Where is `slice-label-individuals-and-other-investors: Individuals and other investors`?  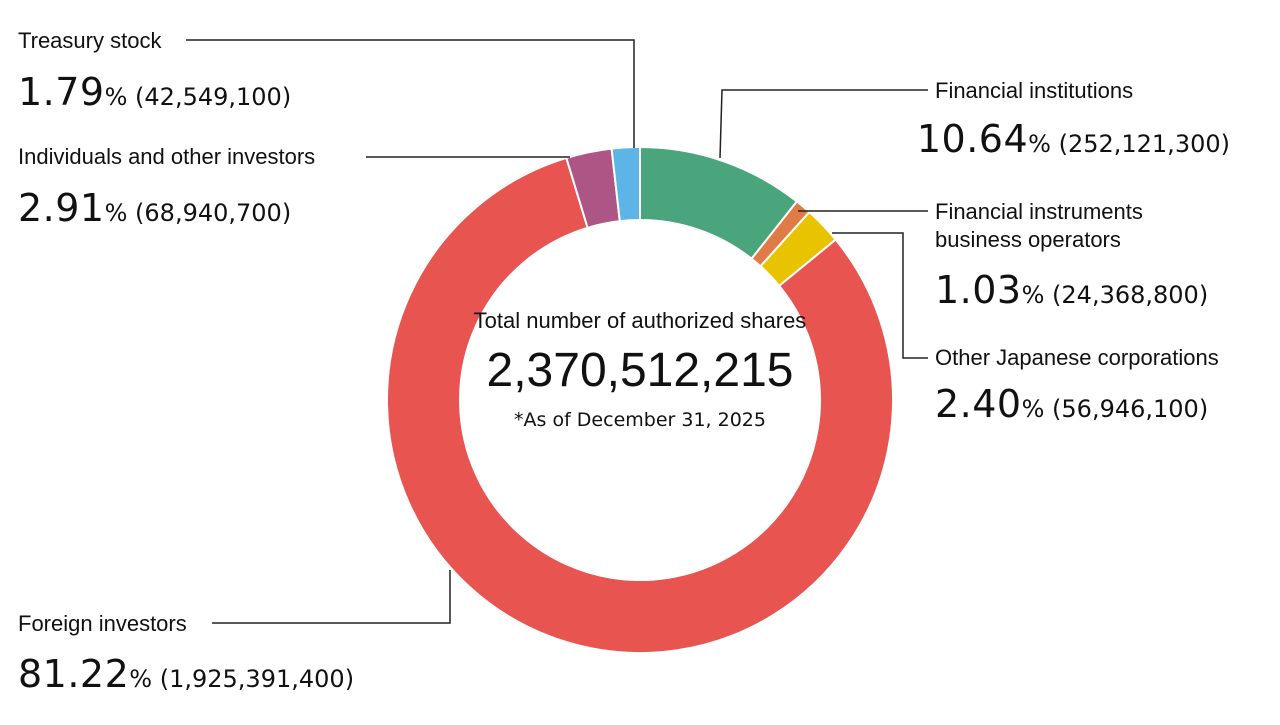
slice-label-individuals-and-other-investors: Individuals and other investors is located at coordinates (167, 156).